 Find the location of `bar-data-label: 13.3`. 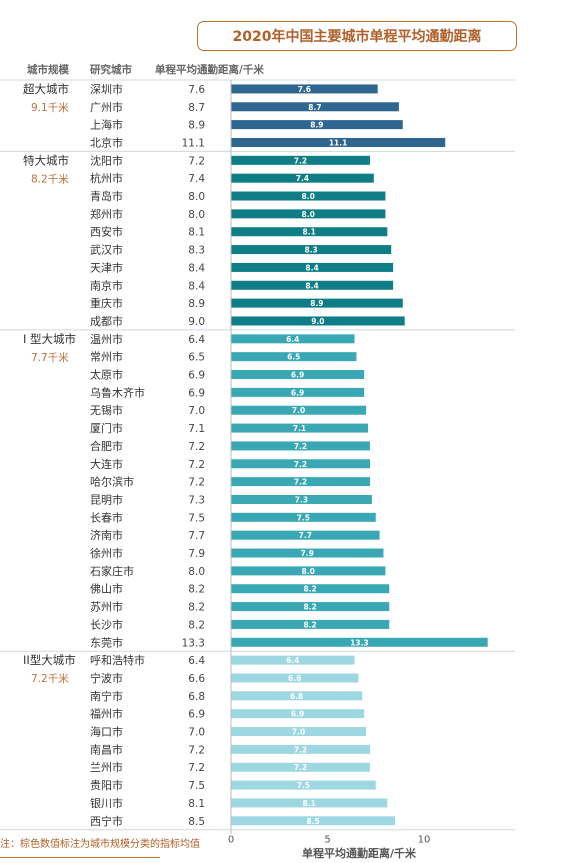

bar-data-label: 13.3 is located at coordinates (359, 642).